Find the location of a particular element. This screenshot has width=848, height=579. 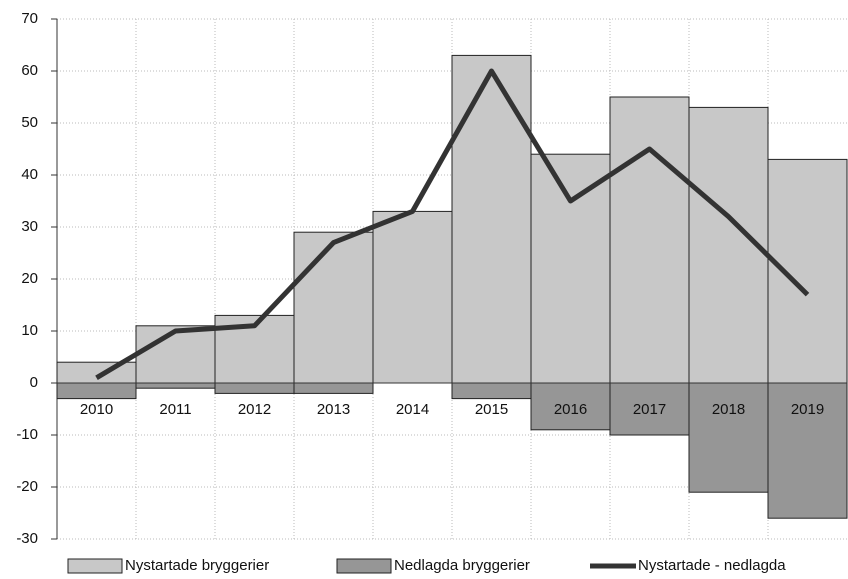

x-tick-label: 2016 is located at coordinates (570, 409).